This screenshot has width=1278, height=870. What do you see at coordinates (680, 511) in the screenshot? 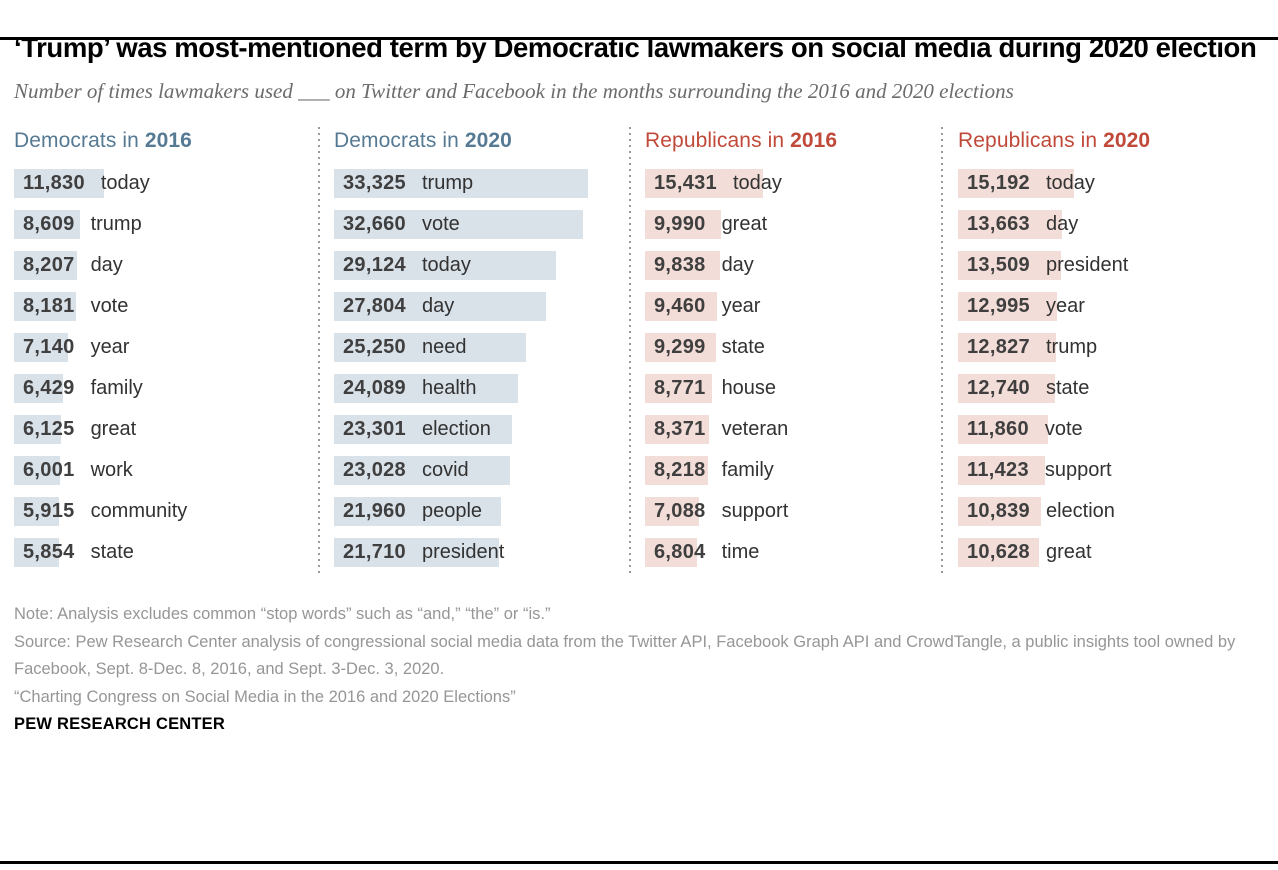
I see `bar-value: 7,088` at bounding box center [680, 511].